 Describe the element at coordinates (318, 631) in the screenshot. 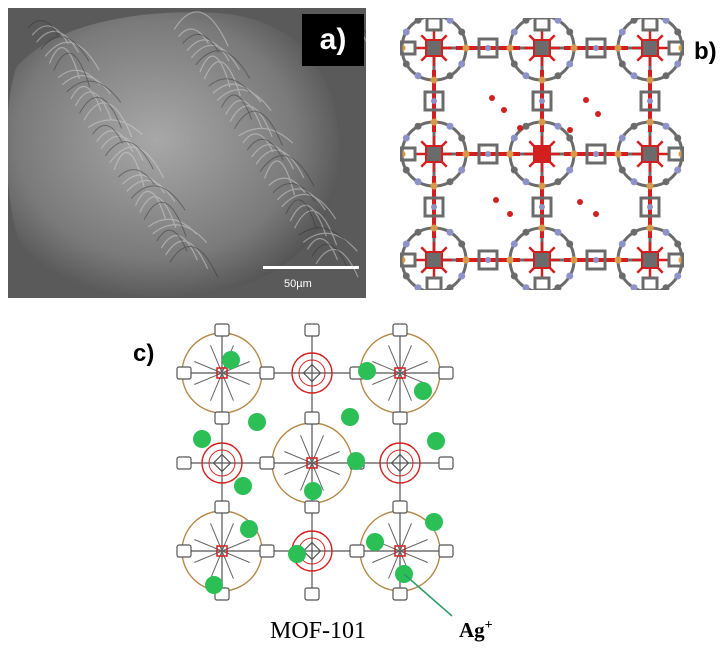

I see `mof-caption: MOF-101` at that location.